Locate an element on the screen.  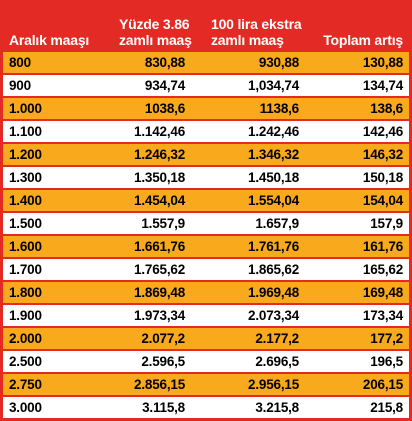
table-row: 1.000 1038,6 1138,6 138,6 is located at coordinates (206, 108).